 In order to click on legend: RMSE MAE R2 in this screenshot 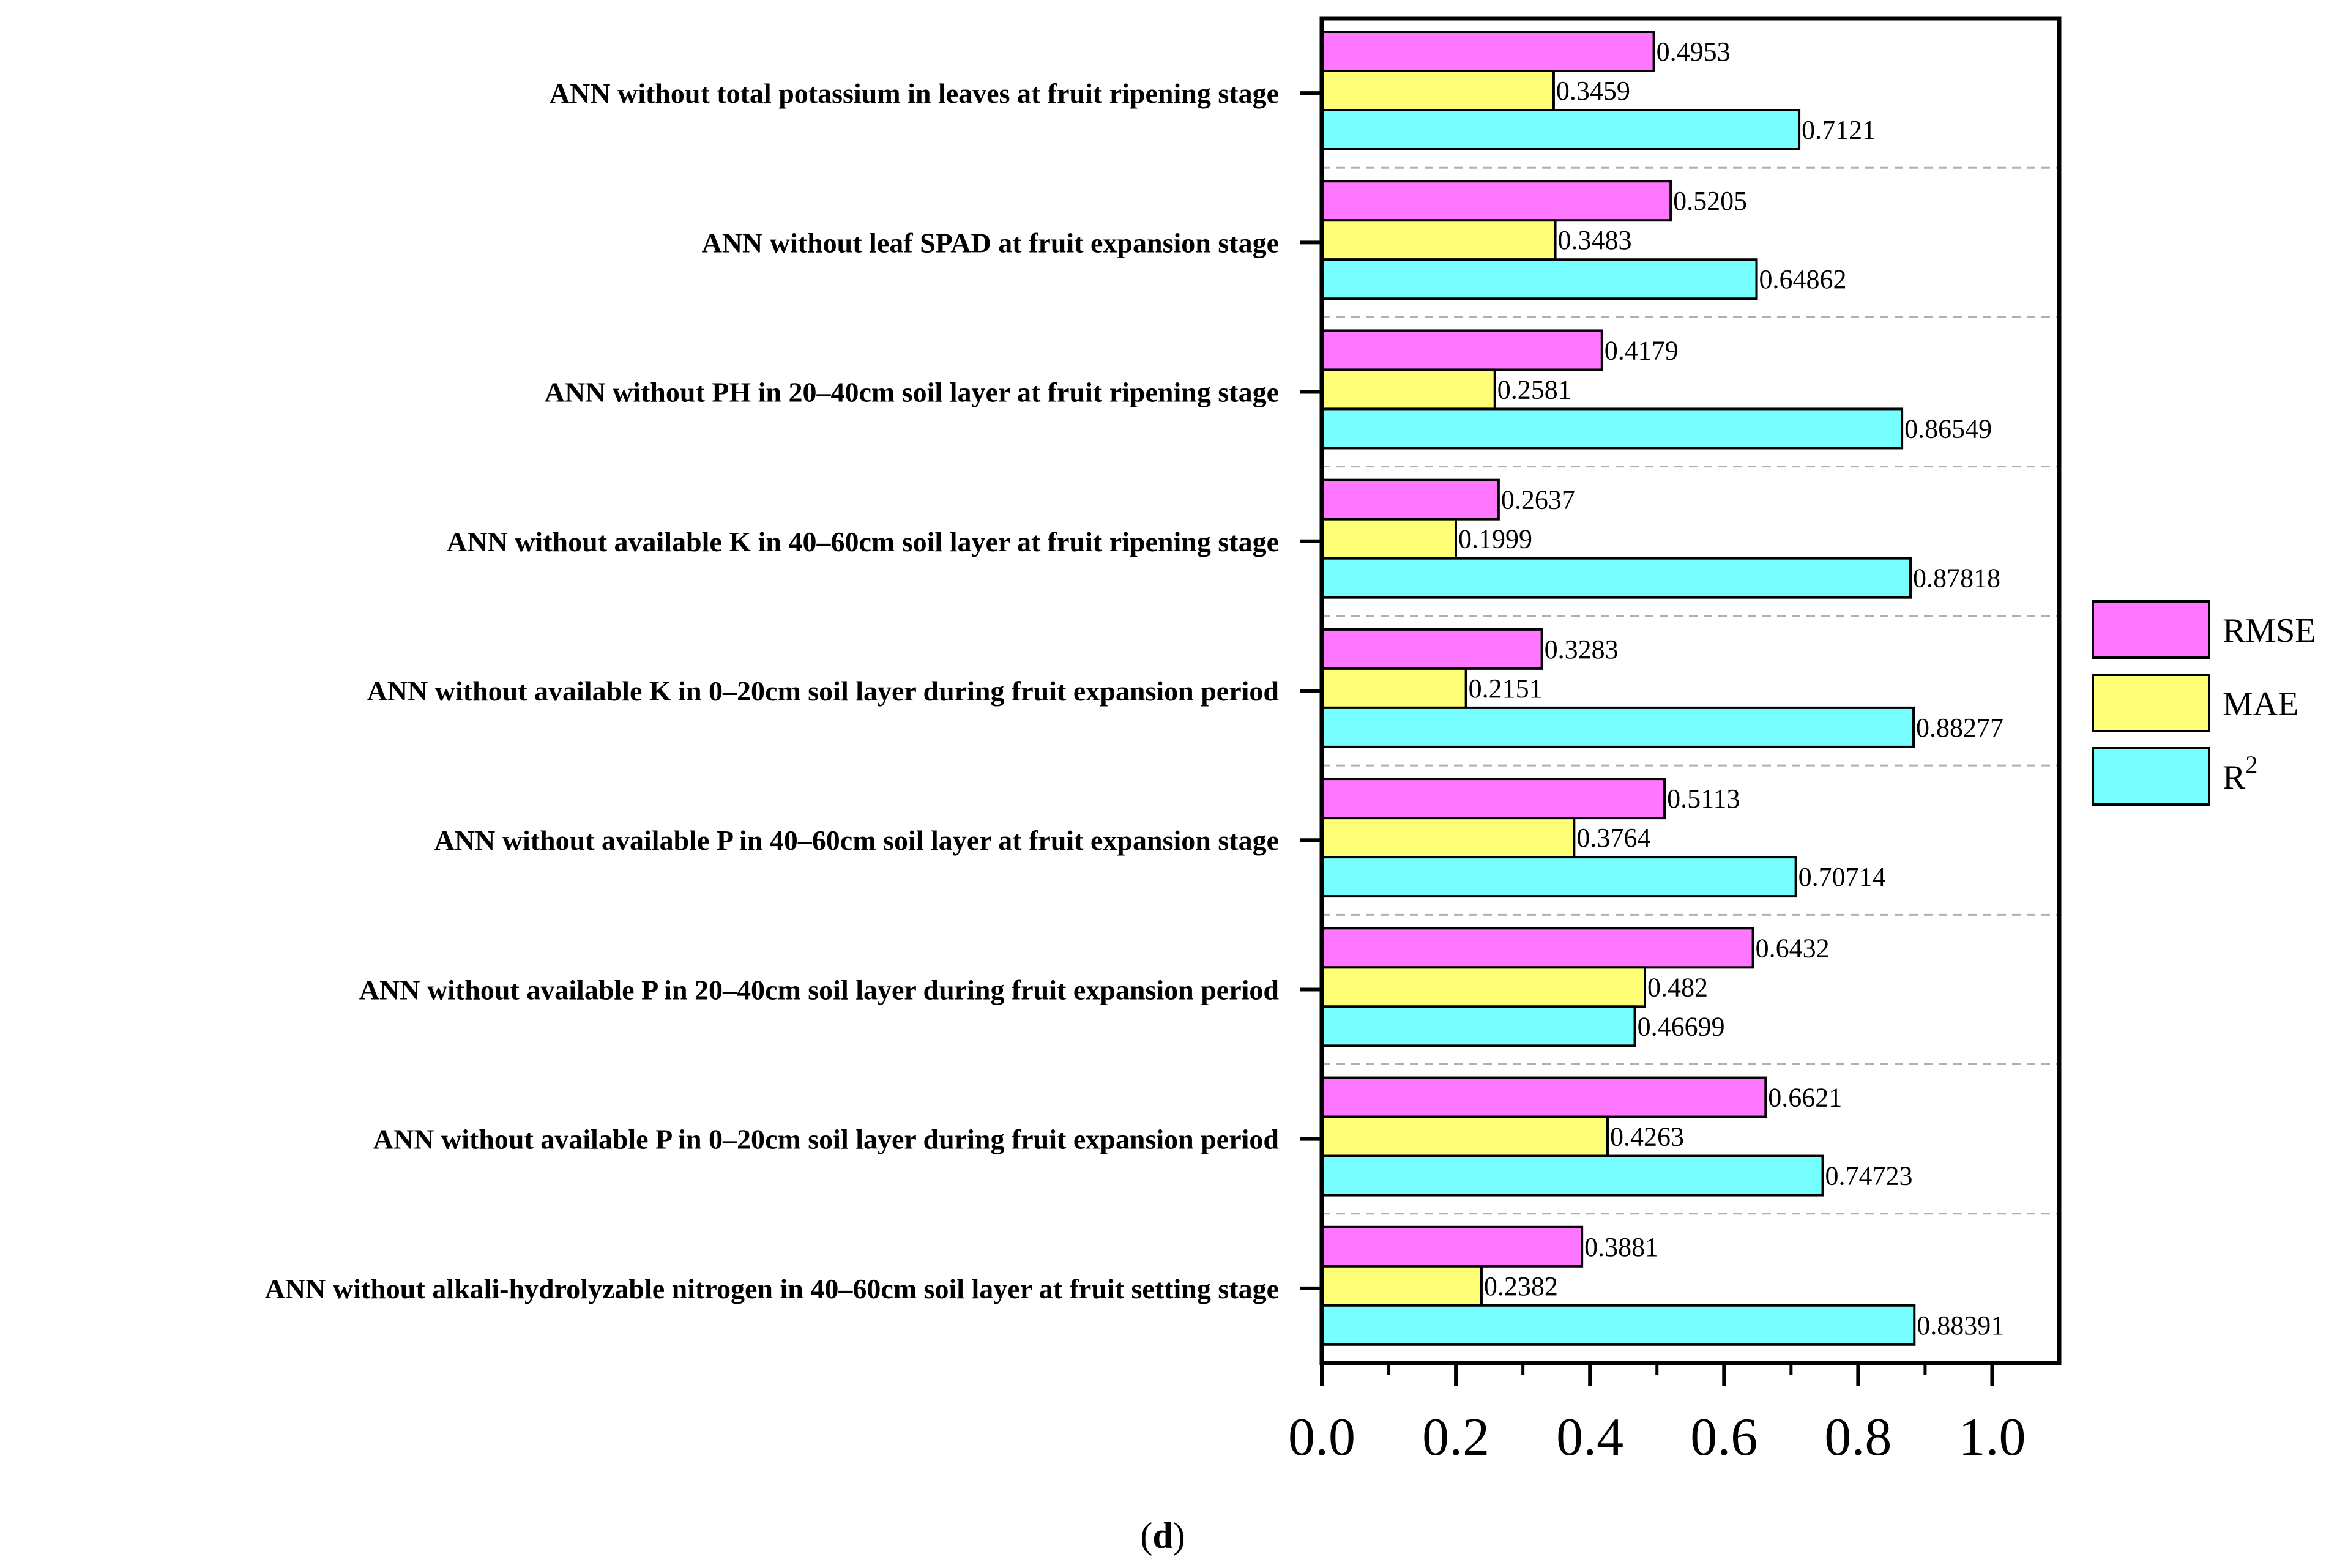, I will do `click(2204, 703)`.